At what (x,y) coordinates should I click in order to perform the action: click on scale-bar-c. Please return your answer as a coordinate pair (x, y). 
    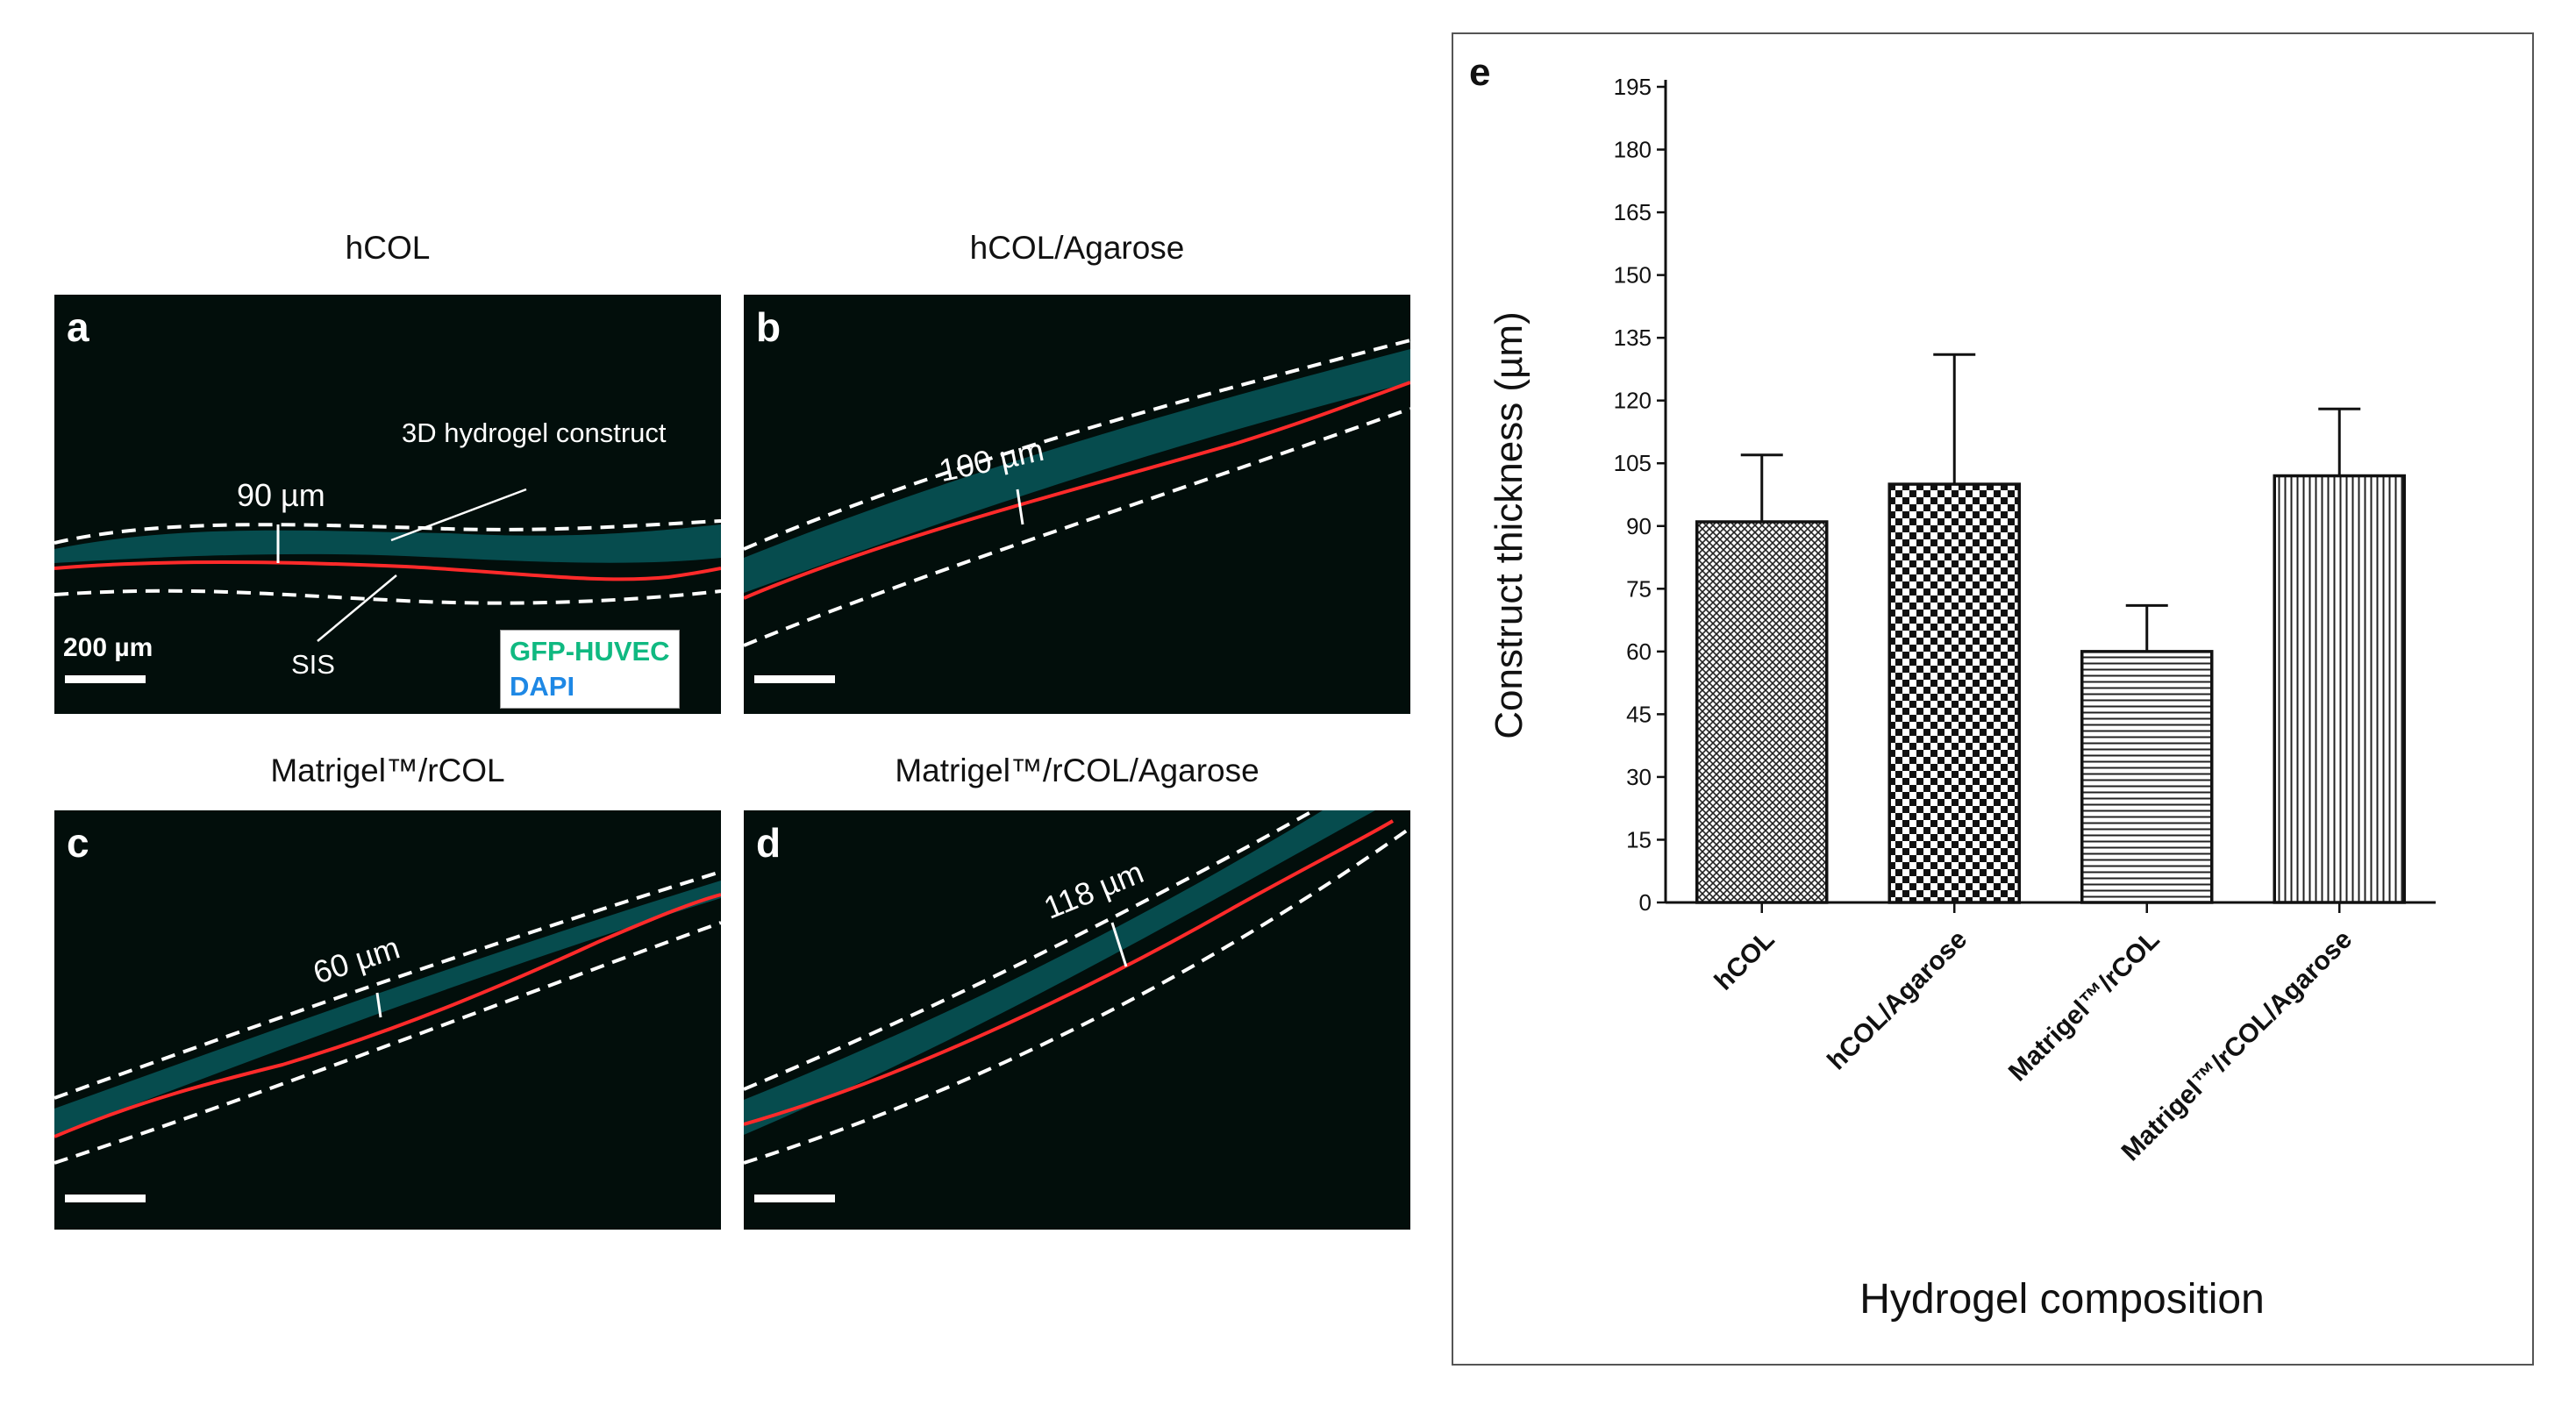
    Looking at the image, I should click on (106, 1198).